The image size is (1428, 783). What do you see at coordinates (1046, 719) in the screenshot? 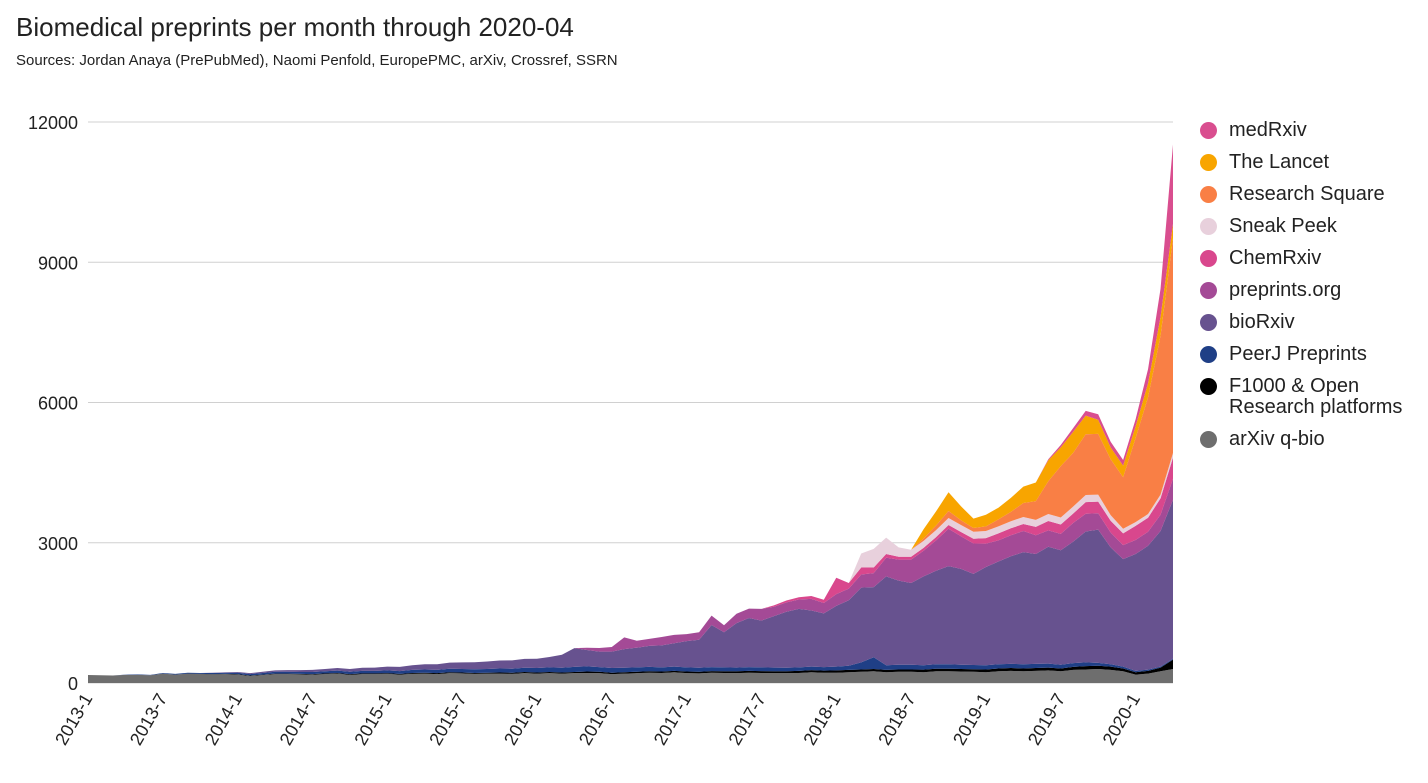
I see `x-tick-label: 2019-7` at bounding box center [1046, 719].